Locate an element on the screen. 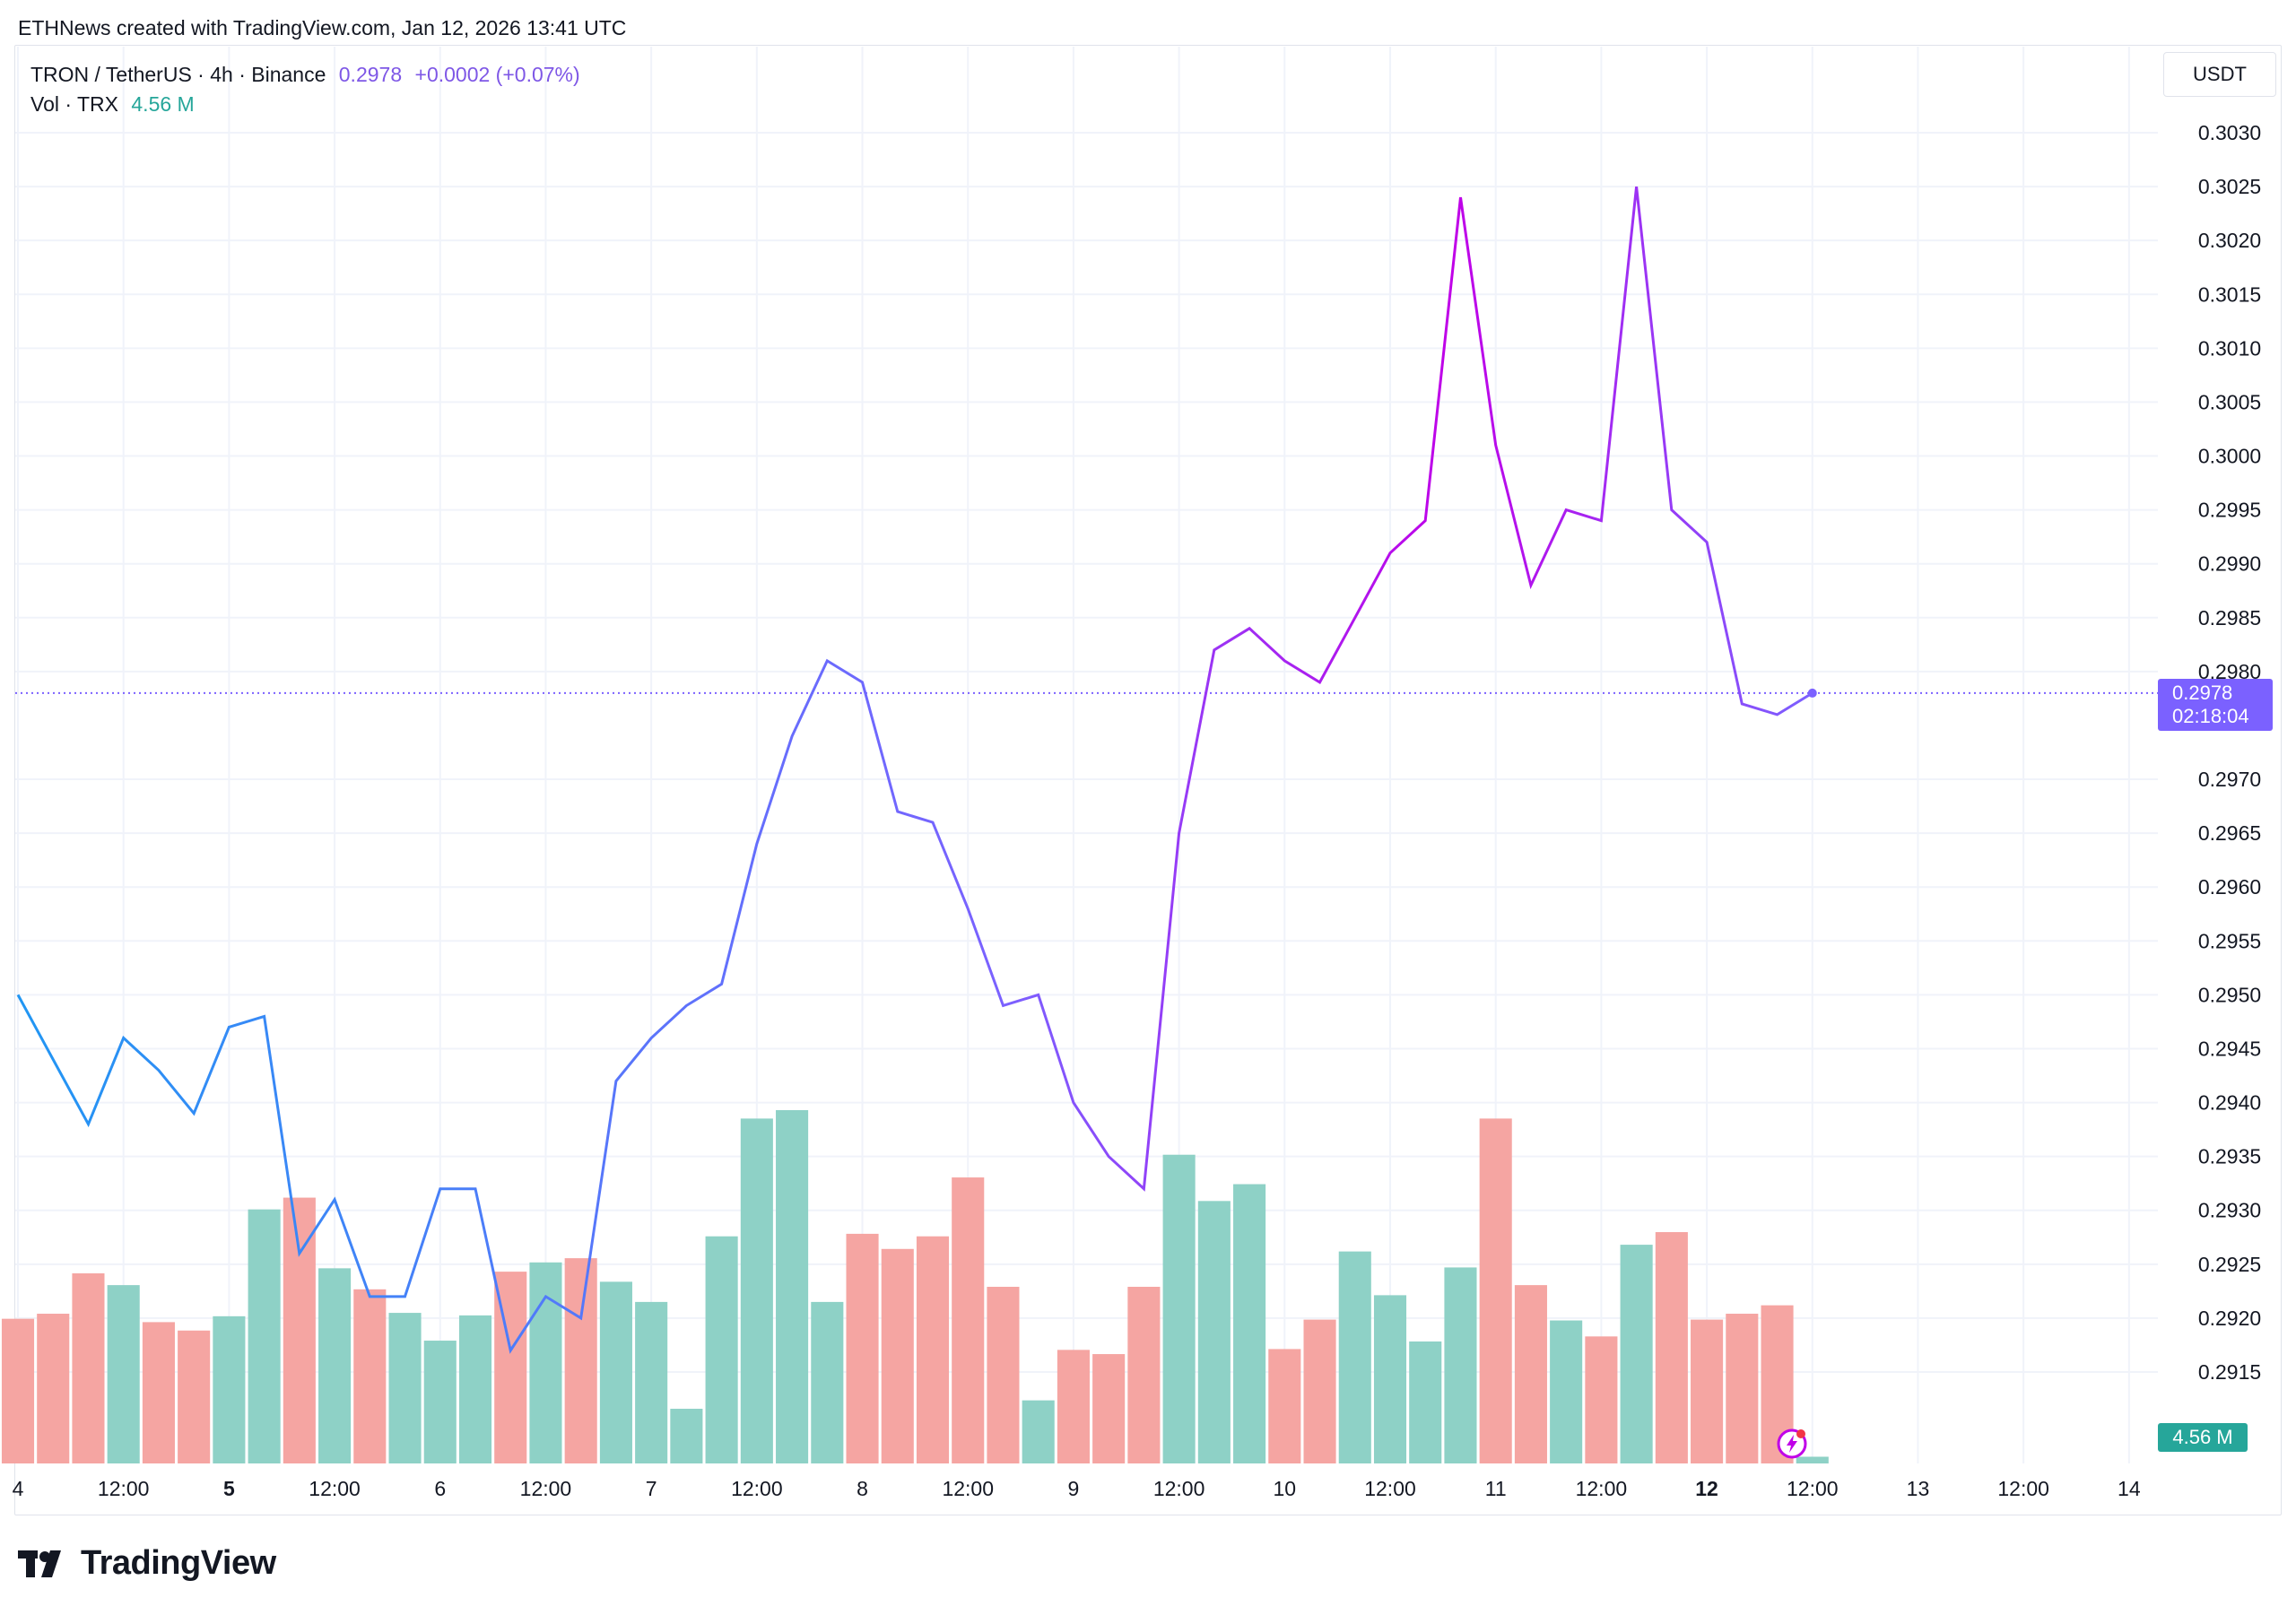 This screenshot has height=1615, width=2296. legend-change: +0.0002 (+0.07%) is located at coordinates (497, 74).